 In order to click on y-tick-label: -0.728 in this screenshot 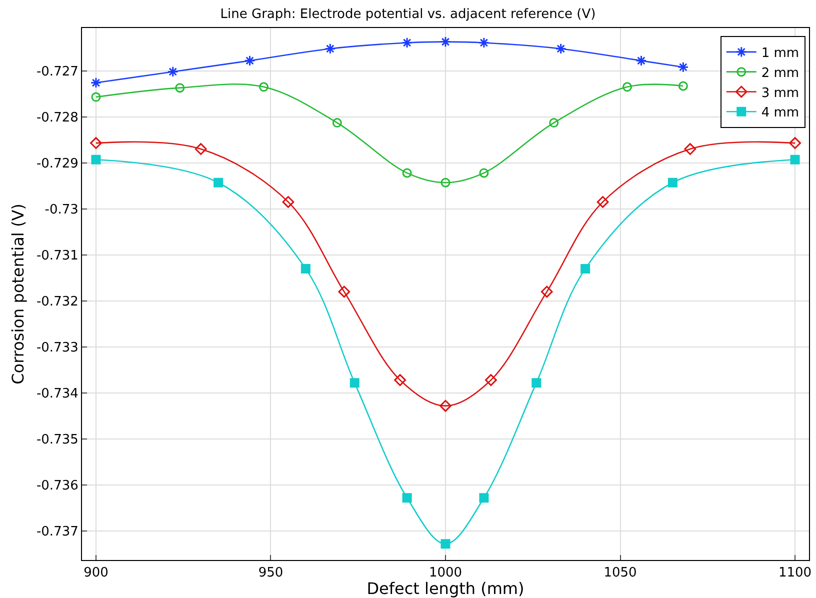, I will do `click(57, 118)`.